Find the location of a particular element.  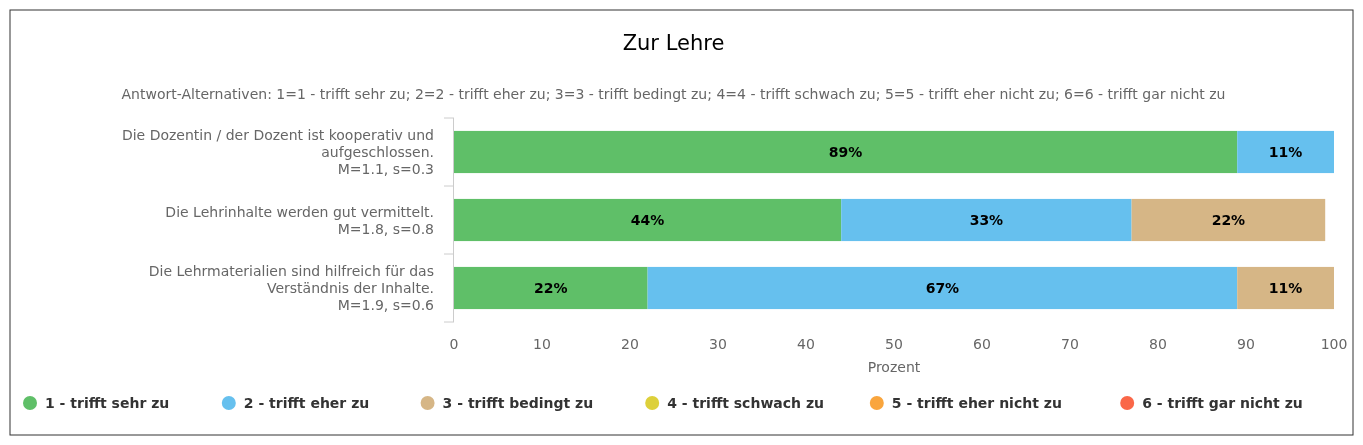

legend-label: 3 - trifft bedingt zu is located at coordinates (518, 403).